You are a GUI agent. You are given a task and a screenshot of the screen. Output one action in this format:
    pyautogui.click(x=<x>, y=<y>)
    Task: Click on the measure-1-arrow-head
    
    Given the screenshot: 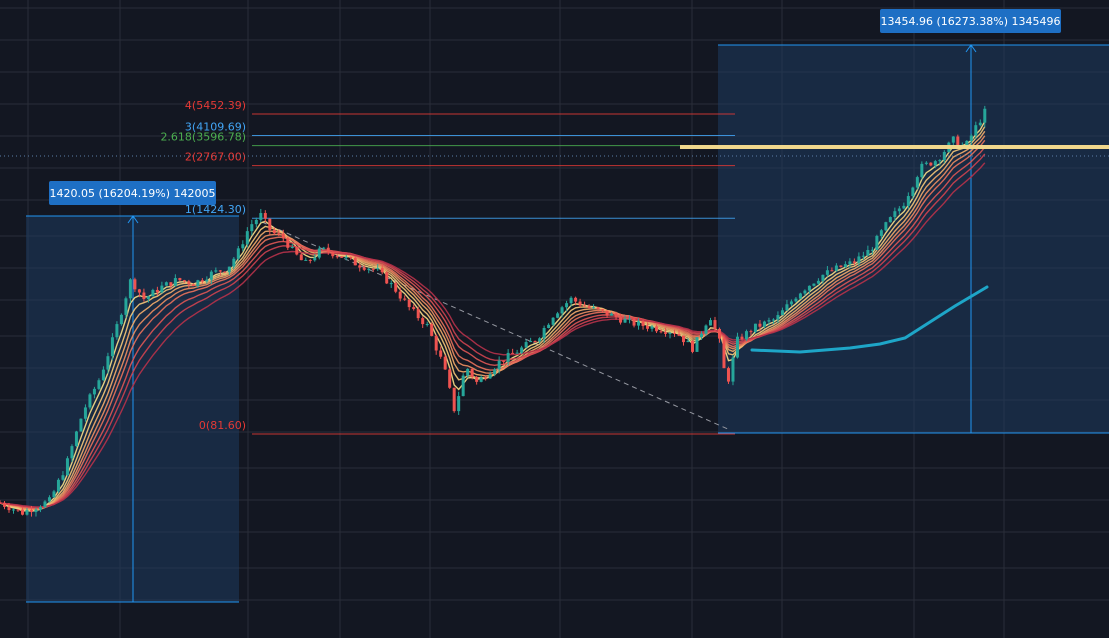 What is the action you would take?
    pyautogui.click(x=133, y=219)
    